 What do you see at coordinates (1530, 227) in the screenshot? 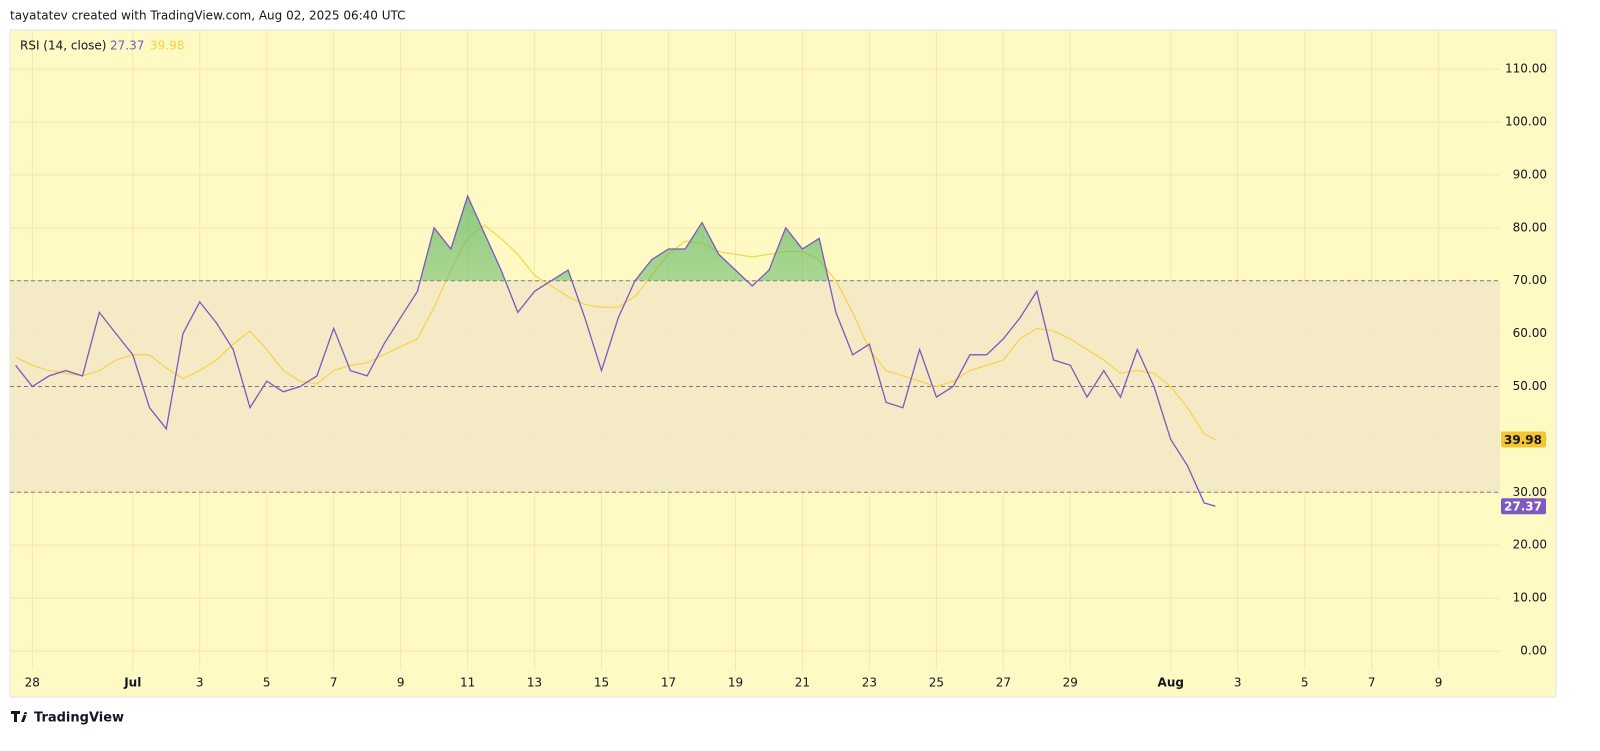
I see `y-tick-label: 80.00` at bounding box center [1530, 227].